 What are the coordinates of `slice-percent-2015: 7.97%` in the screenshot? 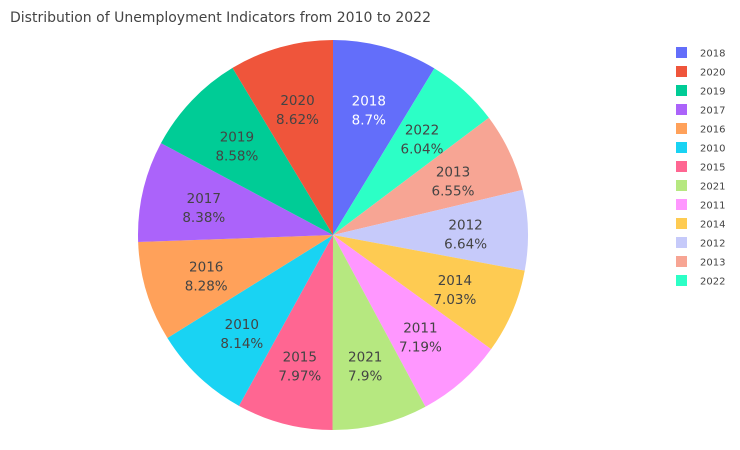 It's located at (299, 376).